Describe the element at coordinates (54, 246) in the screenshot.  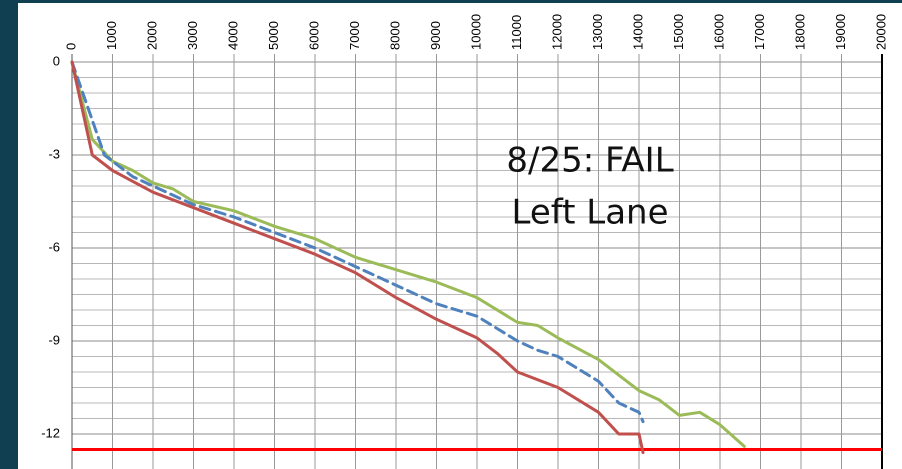
I see `y-tick-label: -6` at that location.